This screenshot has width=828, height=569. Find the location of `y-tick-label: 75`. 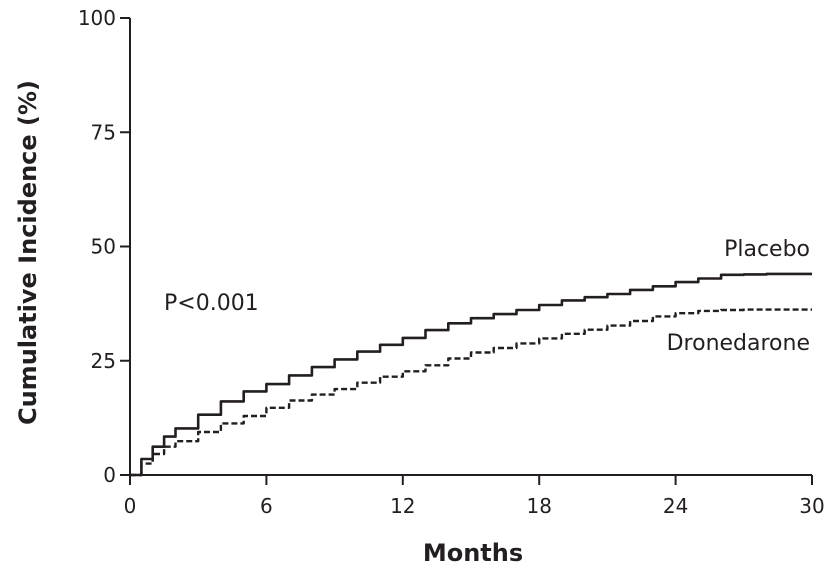

y-tick-label: 75 is located at coordinates (103, 132).